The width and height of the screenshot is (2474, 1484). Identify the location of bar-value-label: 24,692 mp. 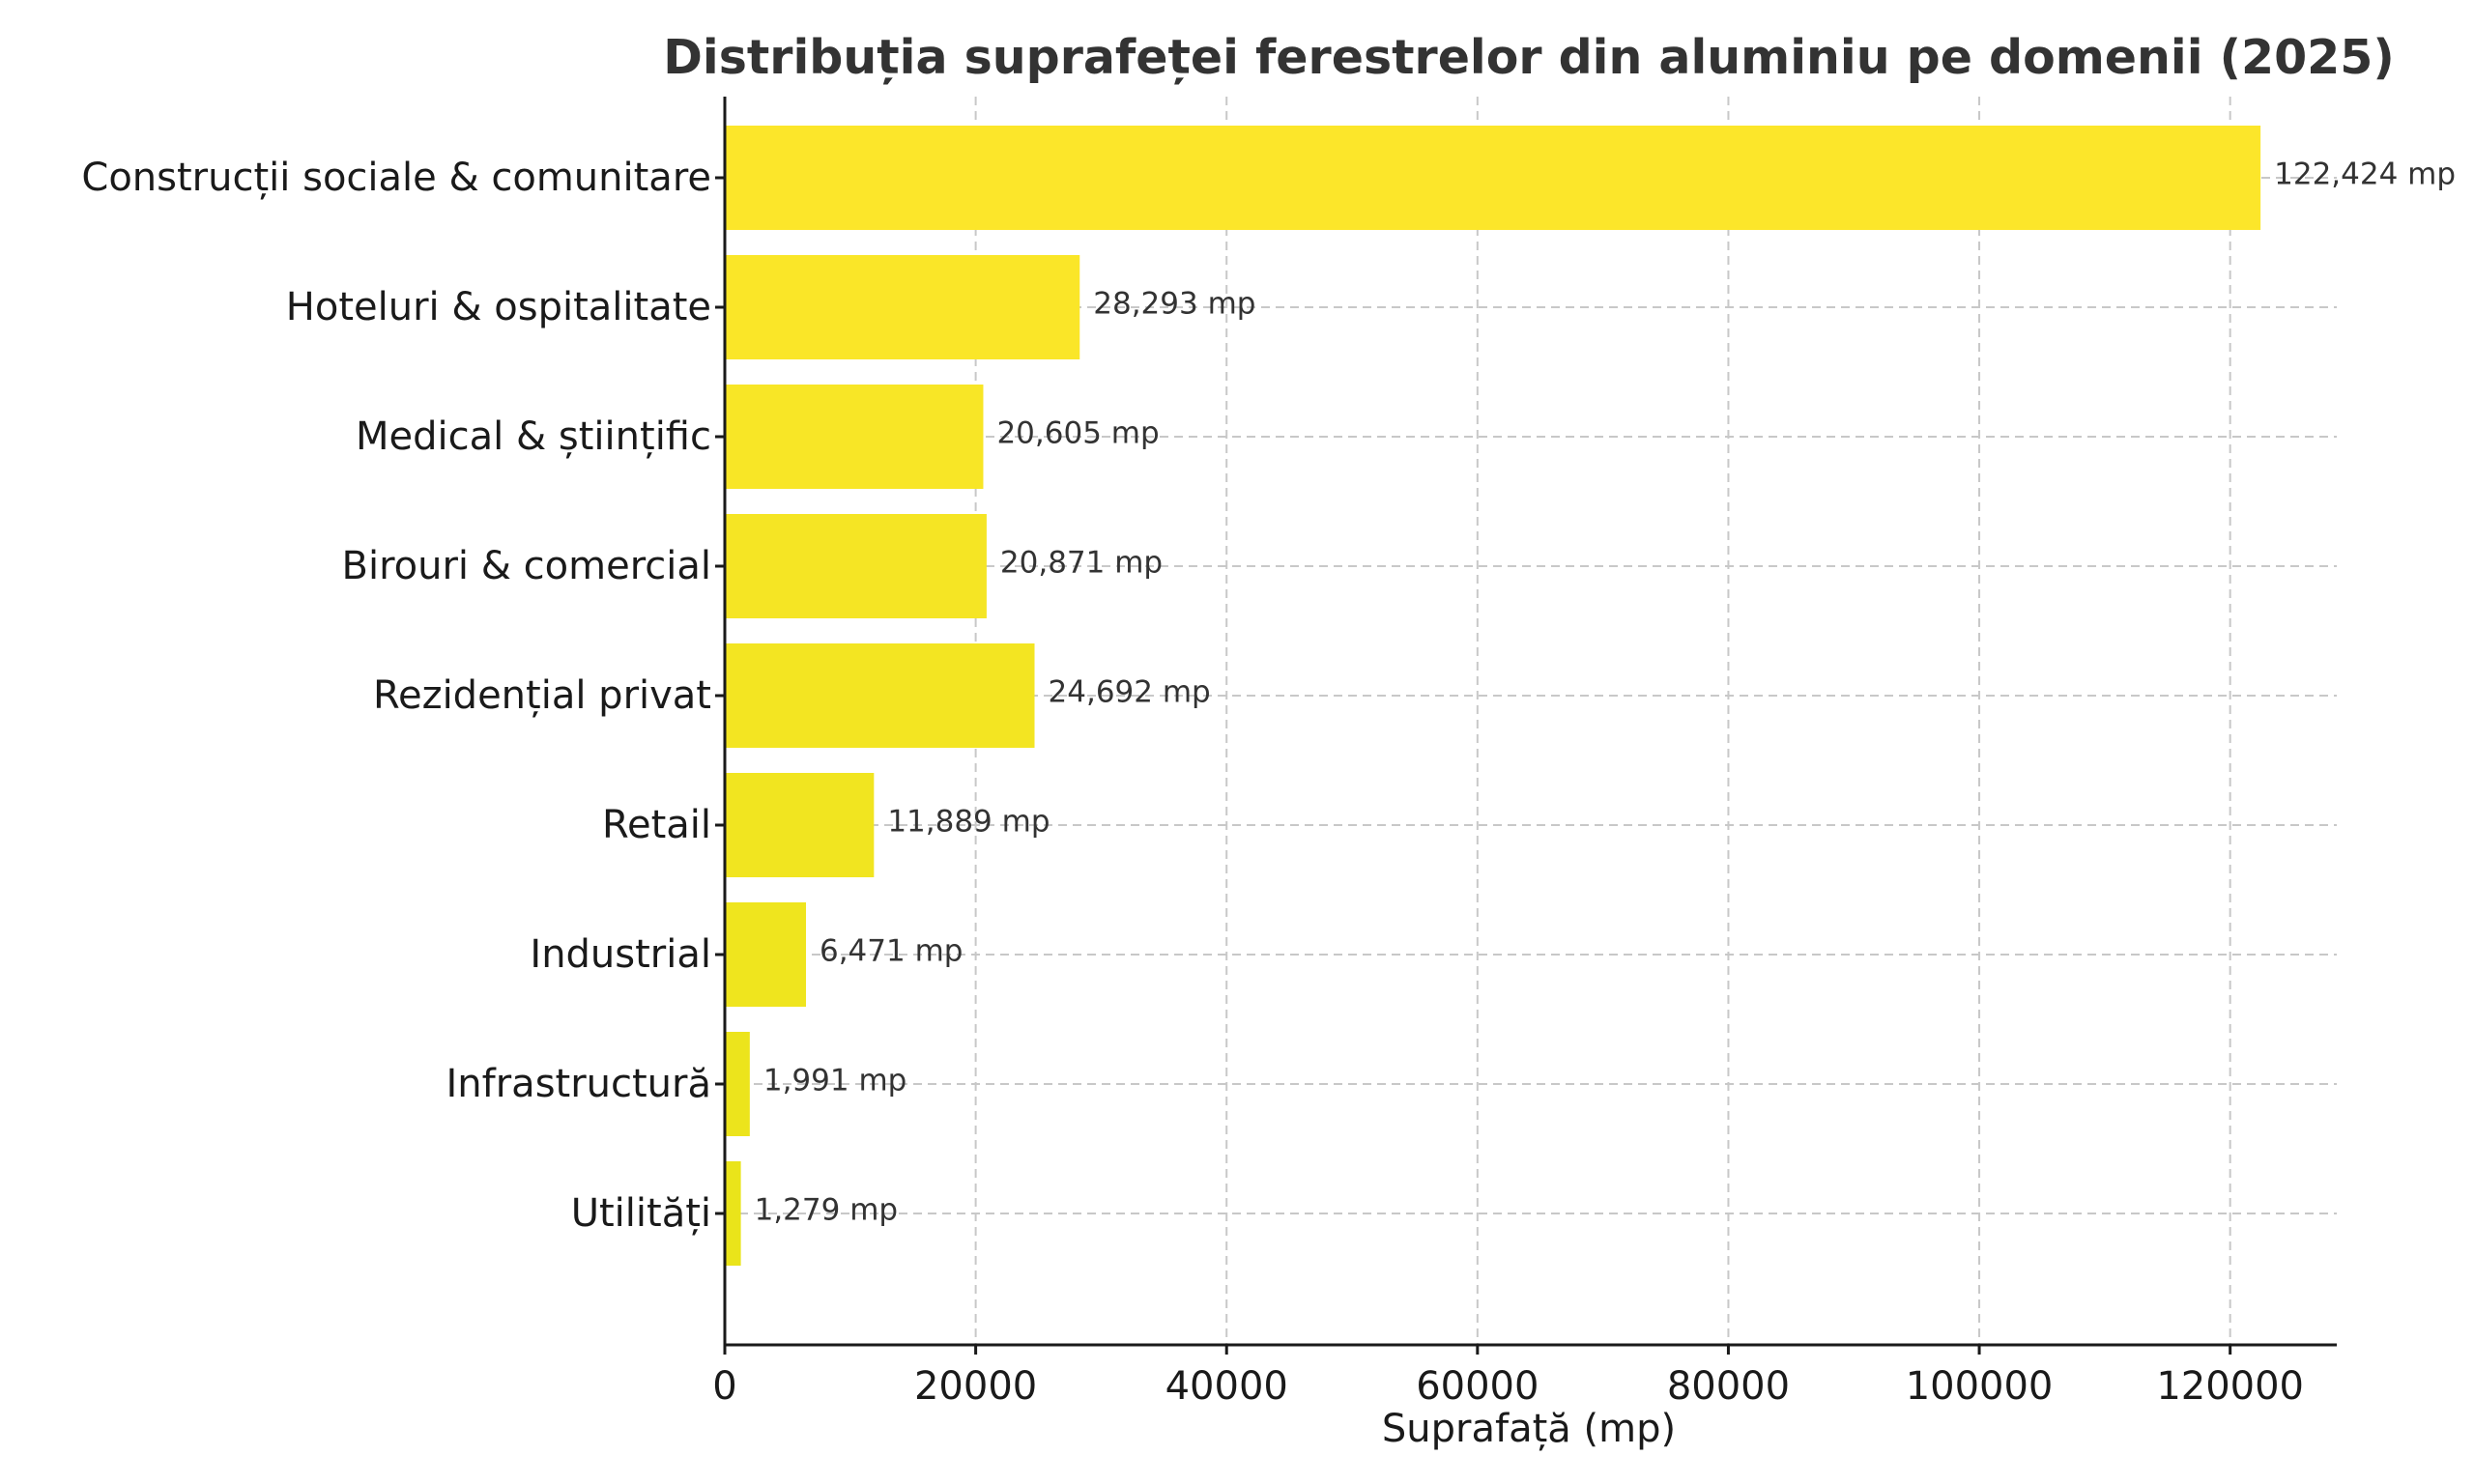
(1130, 693).